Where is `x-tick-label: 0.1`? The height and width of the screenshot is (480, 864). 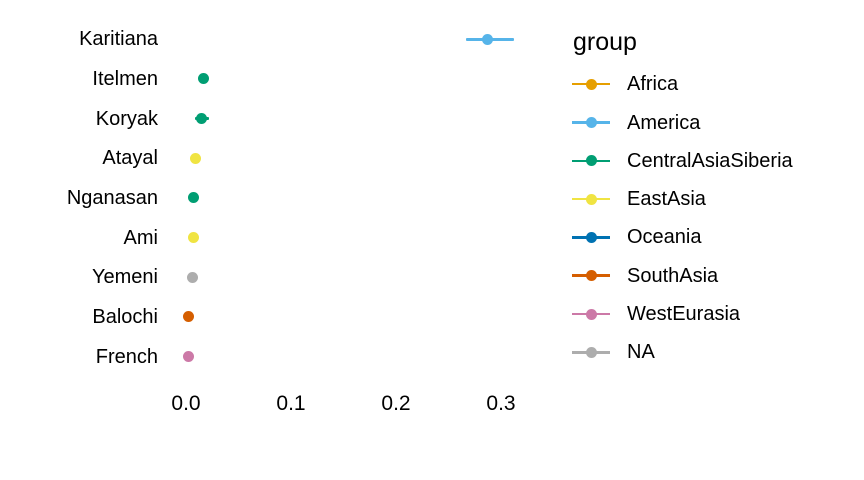
x-tick-label: 0.1 is located at coordinates (291, 403).